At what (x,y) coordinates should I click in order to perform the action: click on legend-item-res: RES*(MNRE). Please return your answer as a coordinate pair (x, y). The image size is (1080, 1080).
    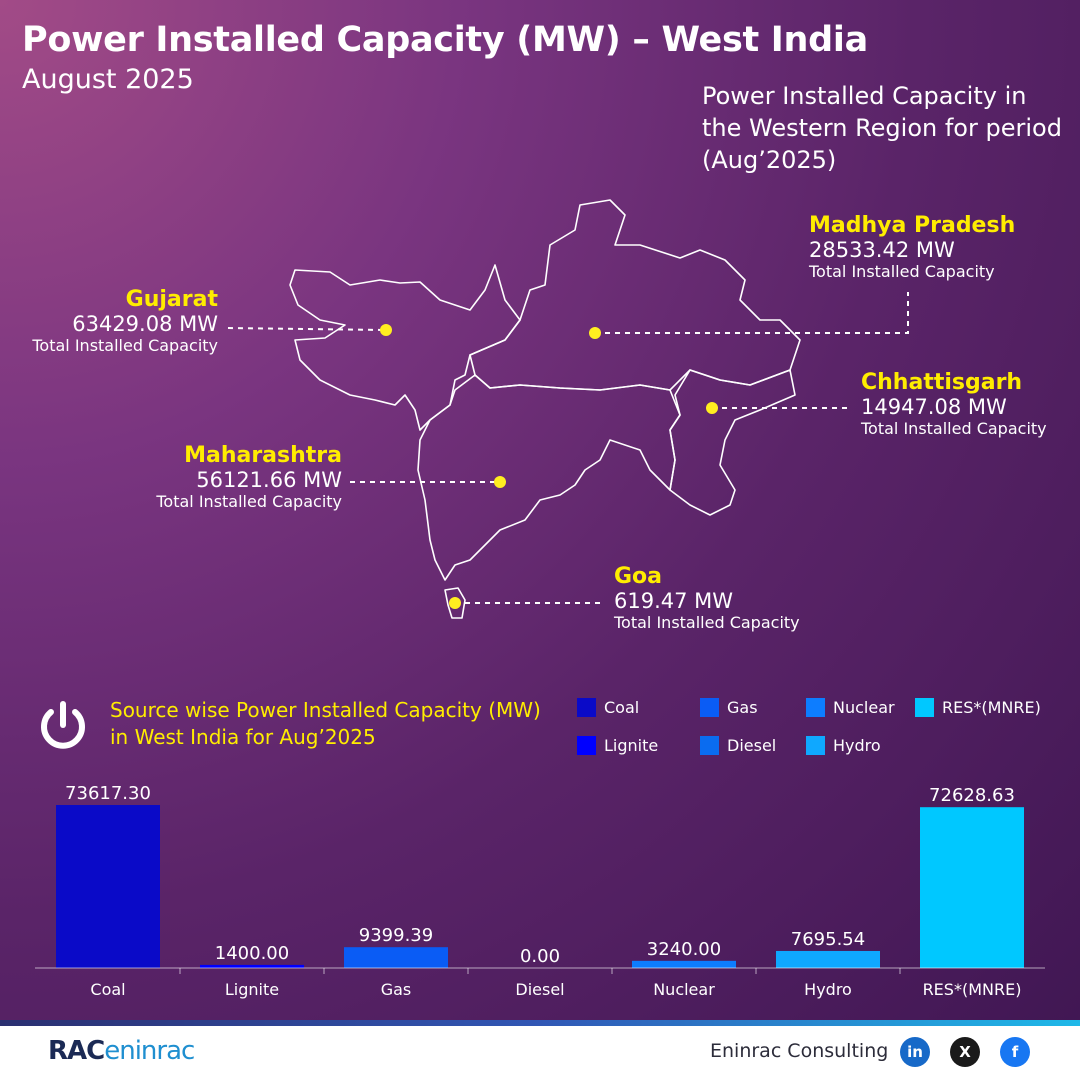
    Looking at the image, I should click on (978, 707).